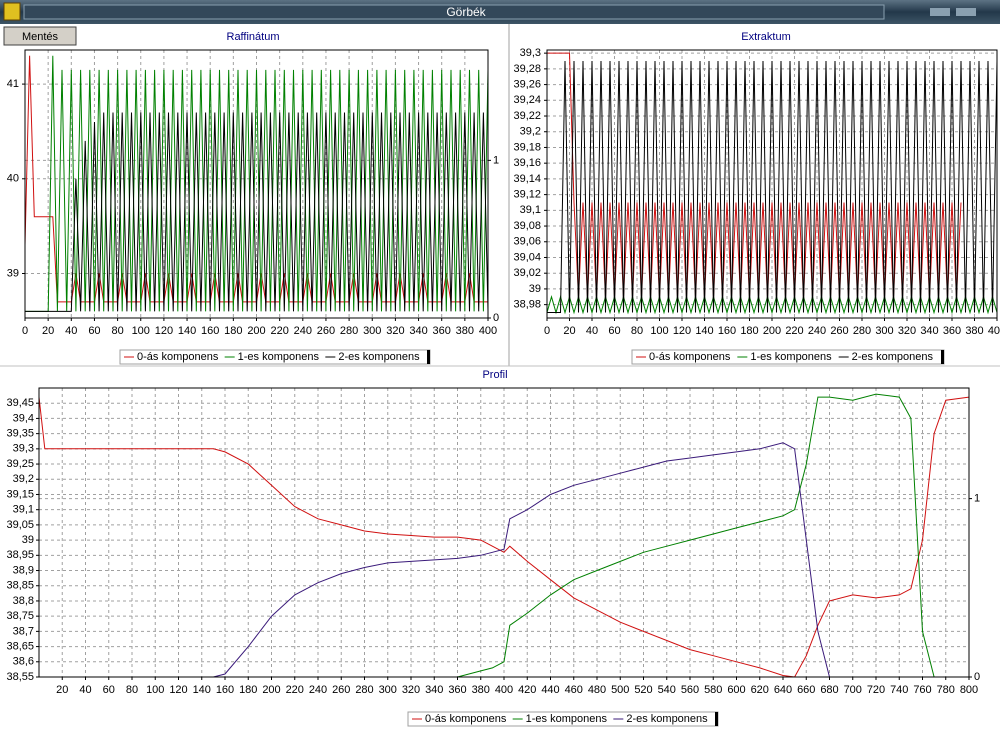 The image size is (1000, 736). I want to click on y-tick-label: 38,55, so click(20, 677).